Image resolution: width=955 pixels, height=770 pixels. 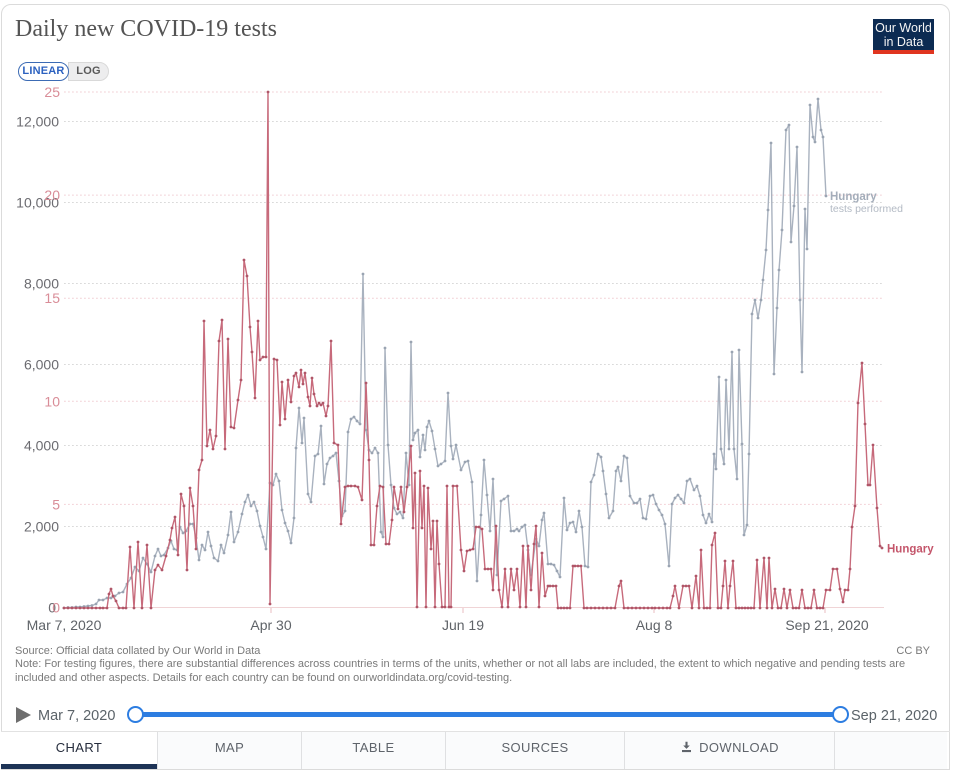 What do you see at coordinates (56, 504) in the screenshot?
I see `svg-text: 5` at bounding box center [56, 504].